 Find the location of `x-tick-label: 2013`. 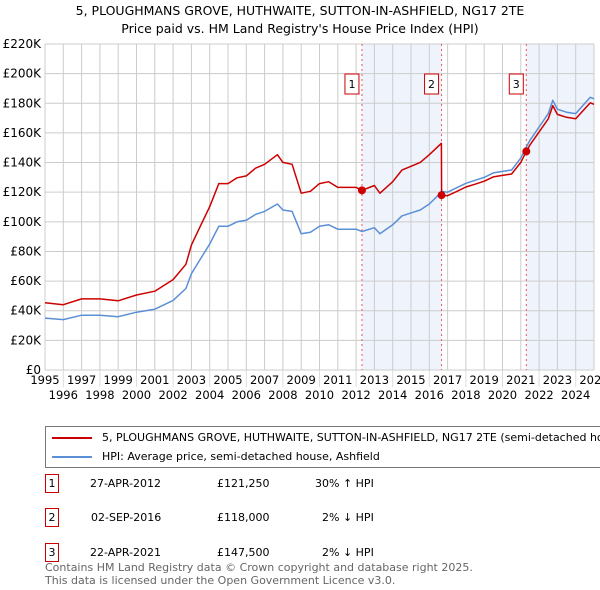

x-tick-label: 2013 is located at coordinates (374, 380).